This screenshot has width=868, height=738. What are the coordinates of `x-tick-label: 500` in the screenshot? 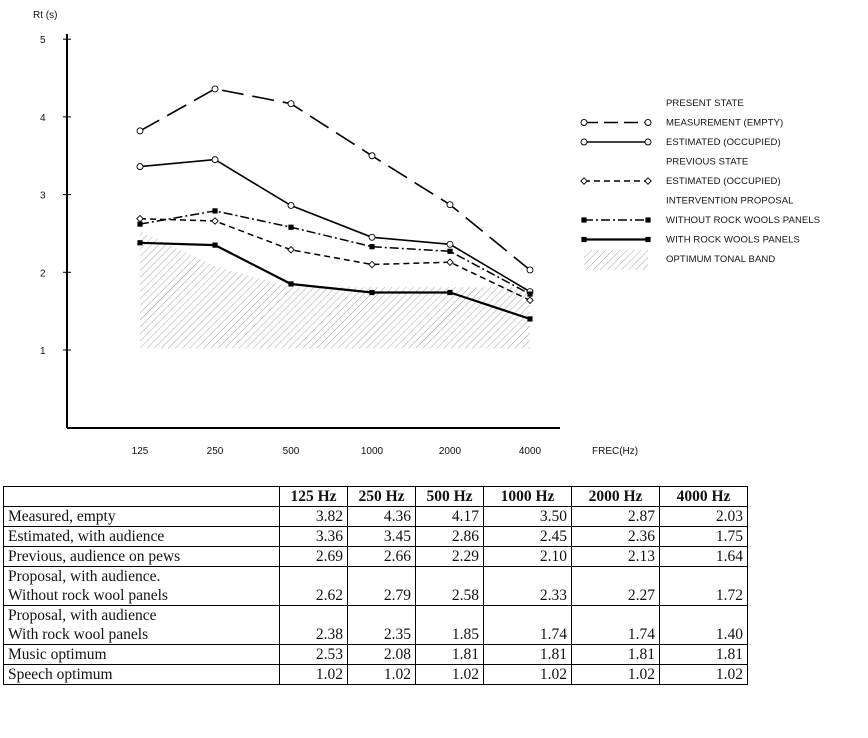 It's located at (291, 451).